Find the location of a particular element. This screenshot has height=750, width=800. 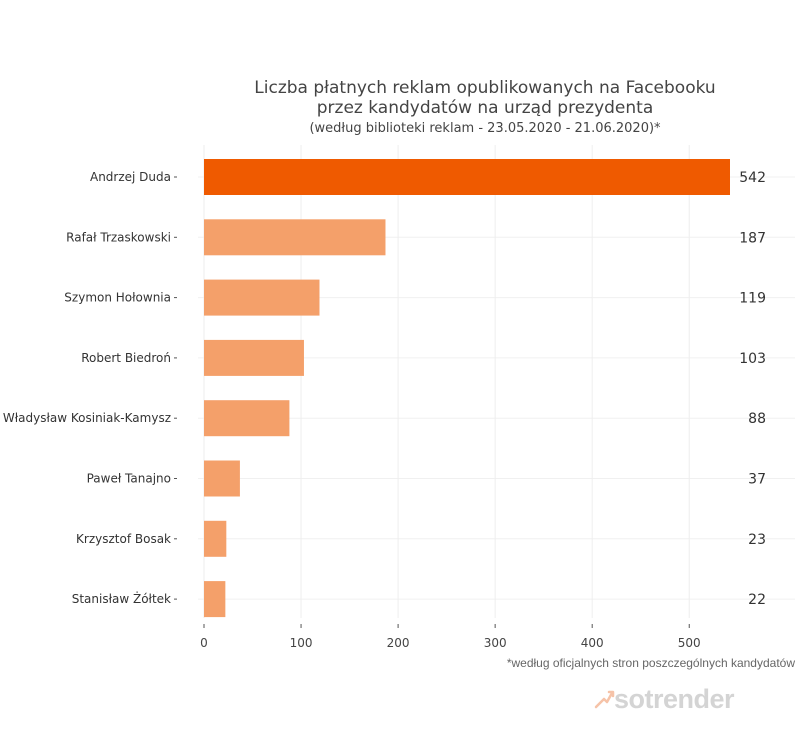

category-label: Andrzej Duda is located at coordinates (130, 177).